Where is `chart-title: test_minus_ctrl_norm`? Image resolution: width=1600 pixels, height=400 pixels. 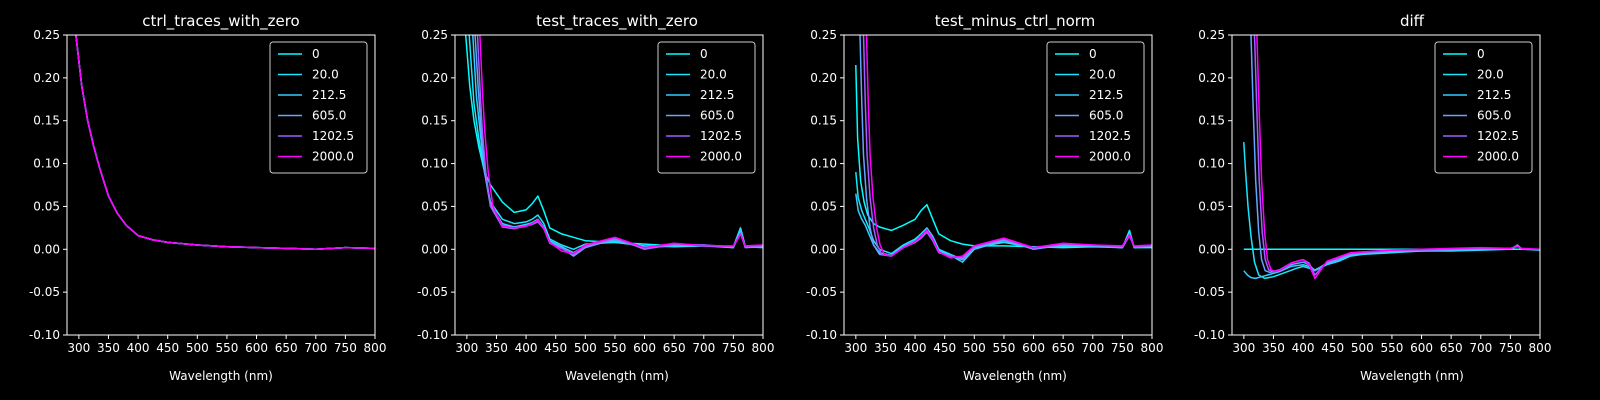 chart-title: test_minus_ctrl_norm is located at coordinates (1015, 21).